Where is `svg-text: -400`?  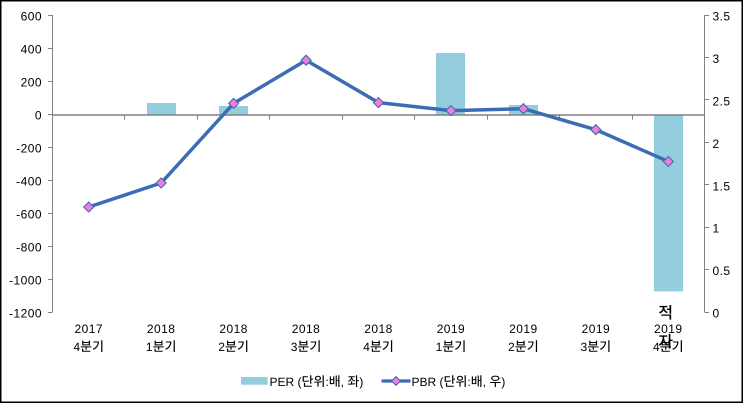 svg-text: -400 is located at coordinates (29, 182).